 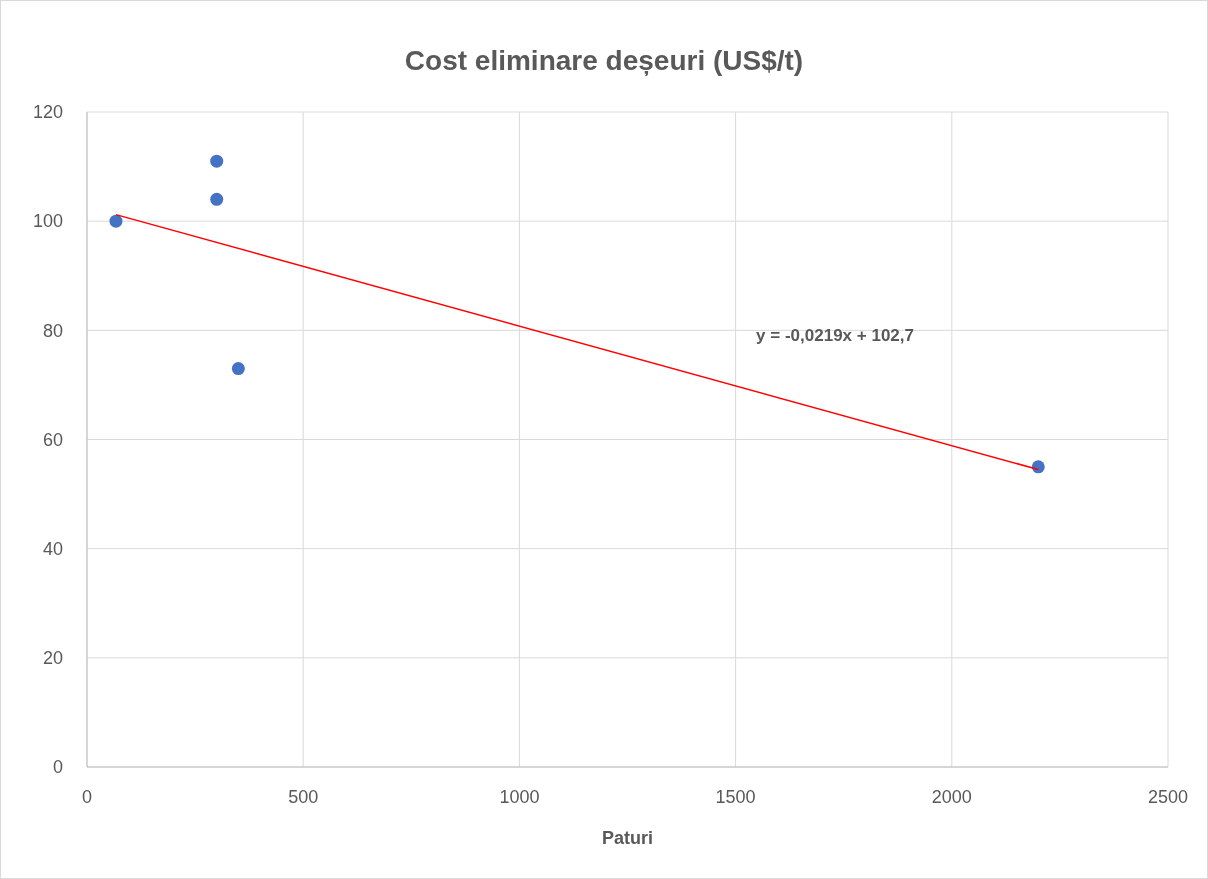 What do you see at coordinates (57, 767) in the screenshot?
I see `y-tick-label: 0` at bounding box center [57, 767].